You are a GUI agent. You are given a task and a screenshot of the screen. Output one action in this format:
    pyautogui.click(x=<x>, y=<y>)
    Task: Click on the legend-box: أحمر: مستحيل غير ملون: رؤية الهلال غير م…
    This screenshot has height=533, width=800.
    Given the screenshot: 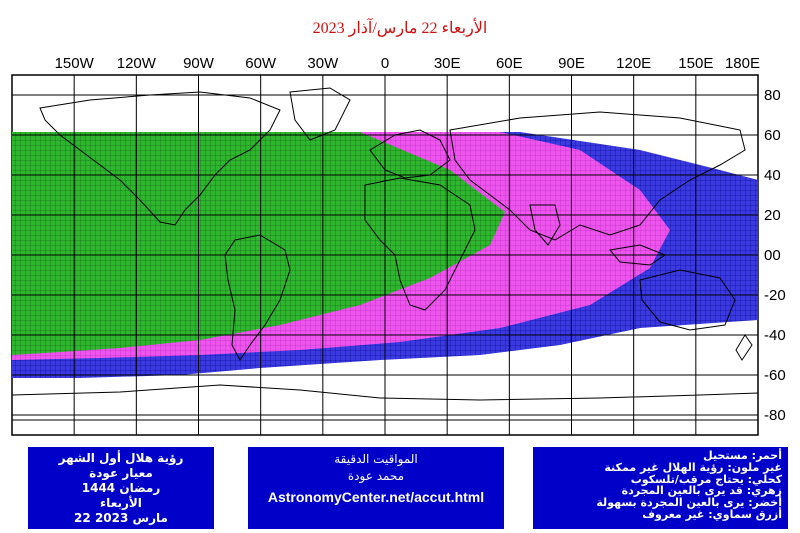 What is the action you would take?
    pyautogui.click(x=660, y=488)
    